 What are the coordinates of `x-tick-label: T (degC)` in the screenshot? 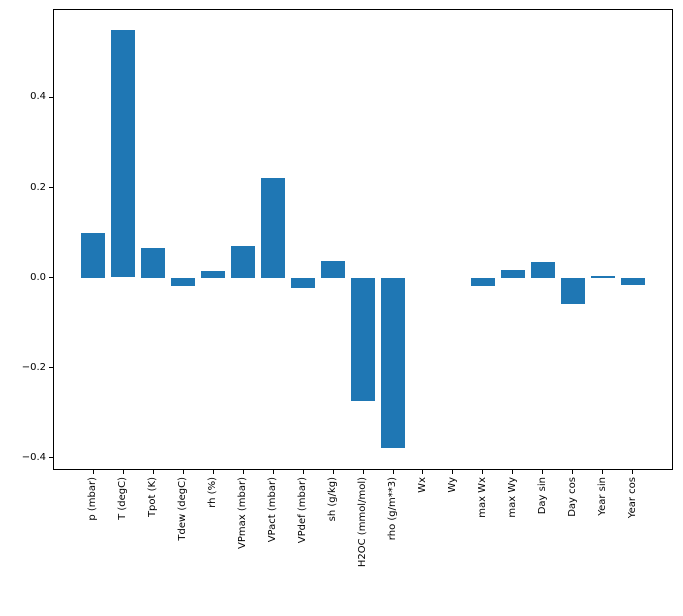 It's located at (123, 498).